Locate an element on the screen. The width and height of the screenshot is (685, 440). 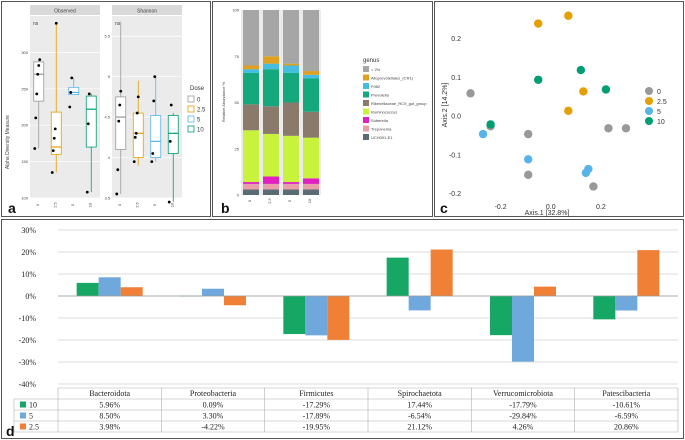
table-cell: -6.59% is located at coordinates (627, 416).